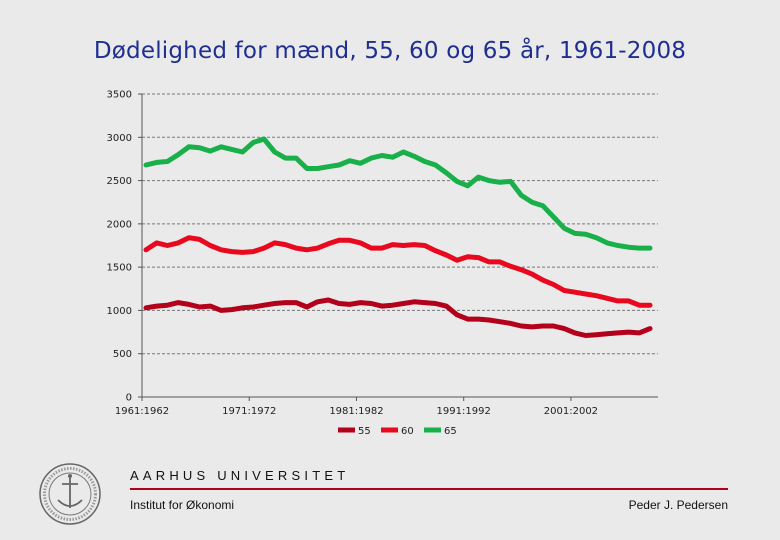  Describe the element at coordinates (356, 411) in the screenshot. I see `x-tick-label-2: 1981:1982` at that location.